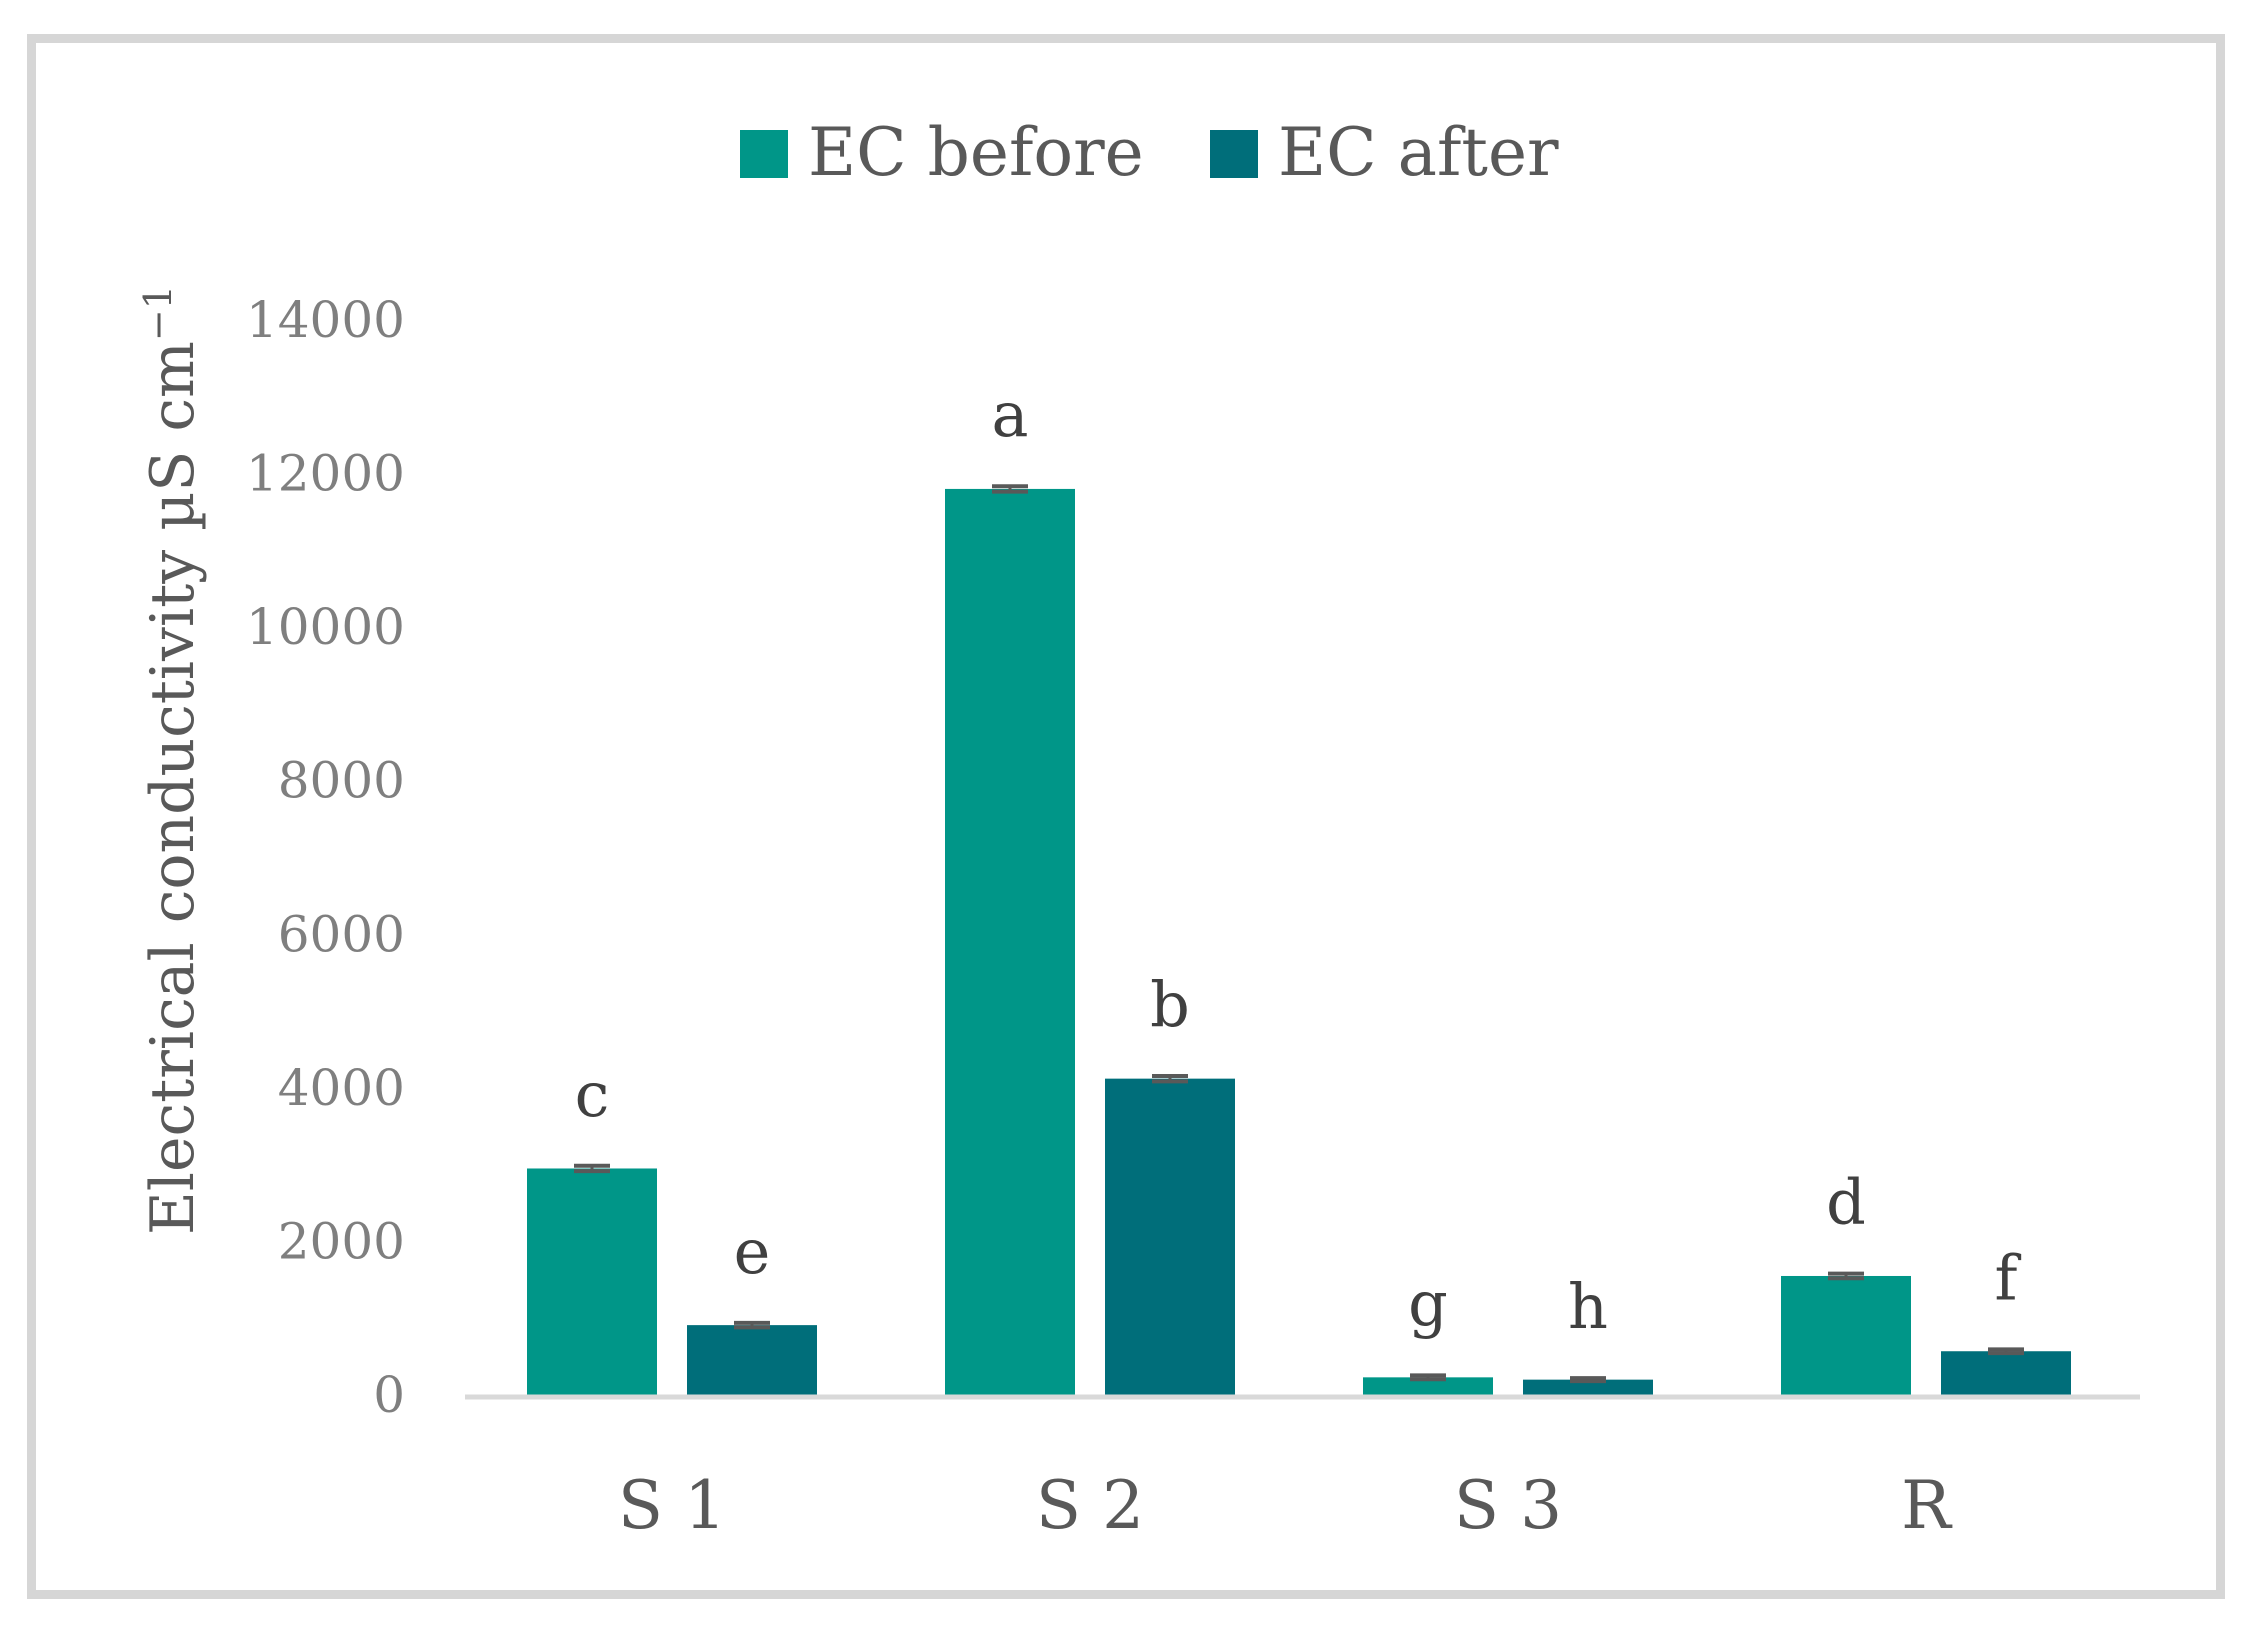 This screenshot has height=1633, width=2263. What do you see at coordinates (325, 857) in the screenshot?
I see `y-axis-tick-labels: 0 2000 4000 6000 8000 10000 12000 14000` at bounding box center [325, 857].